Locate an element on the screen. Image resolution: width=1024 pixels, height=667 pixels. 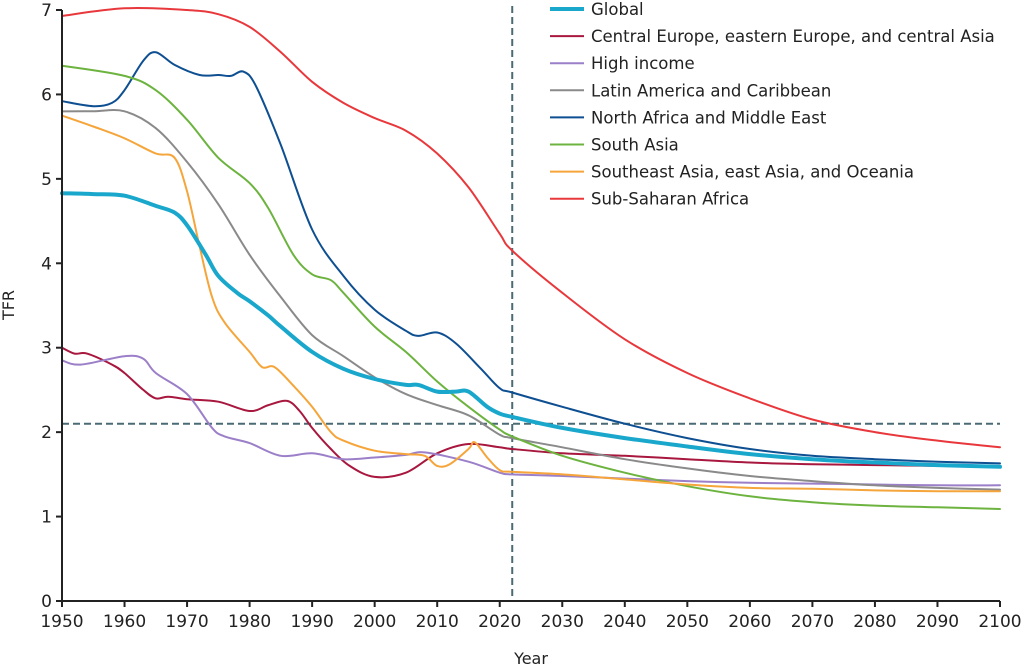
x-tick-label: 2070 is located at coordinates (812, 622).